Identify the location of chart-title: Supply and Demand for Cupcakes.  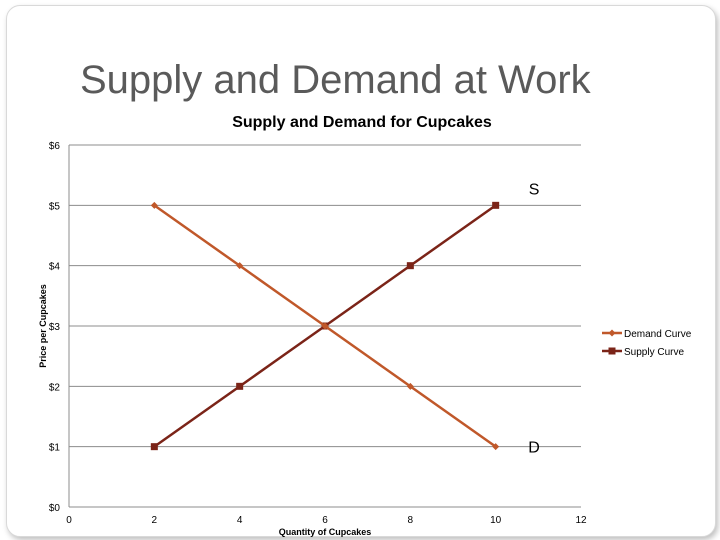
(362, 122).